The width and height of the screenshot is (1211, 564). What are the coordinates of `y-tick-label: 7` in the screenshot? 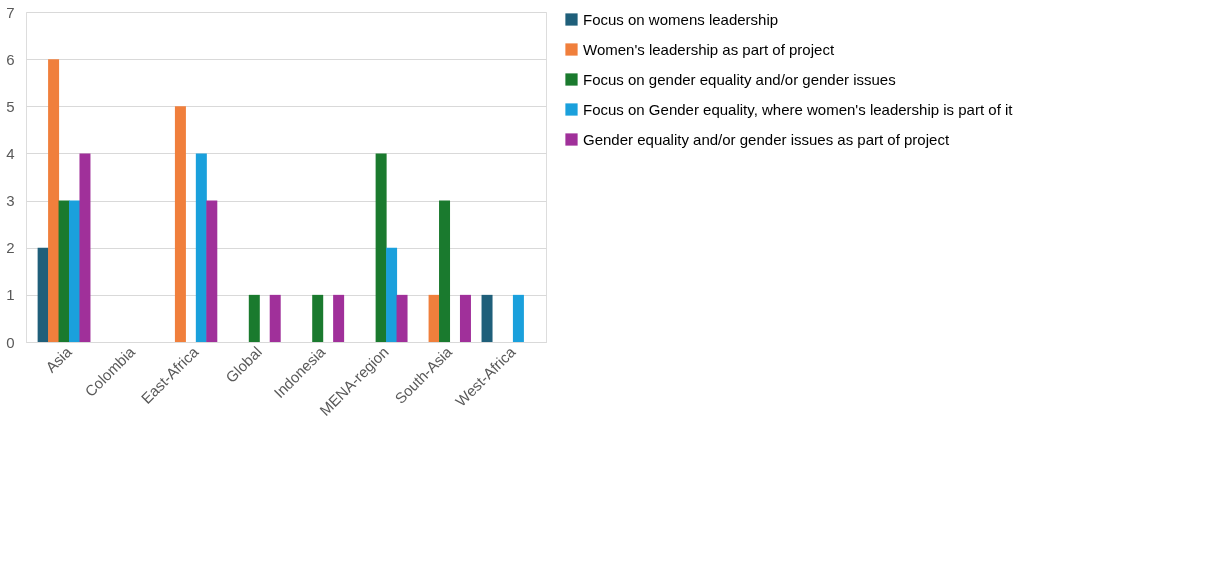 It's located at (10, 12).